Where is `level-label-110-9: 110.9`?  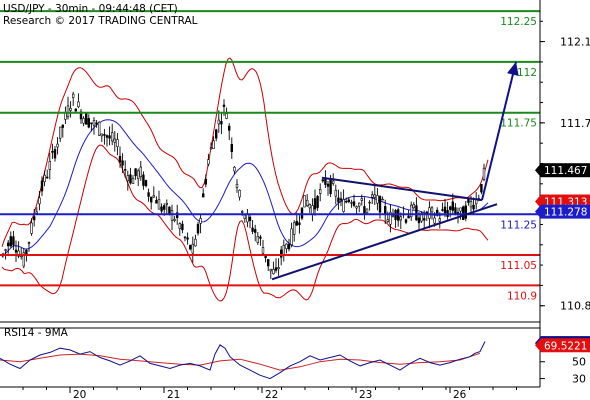 level-label-110-9: 110.9 is located at coordinates (522, 296).